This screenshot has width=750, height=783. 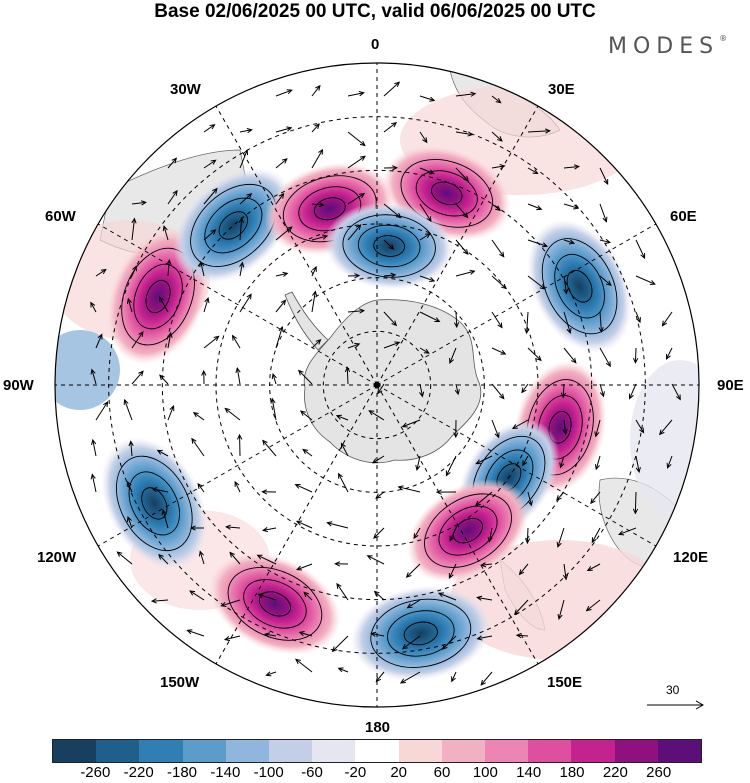 I want to click on lon-label-150w: 150W, so click(x=180, y=682).